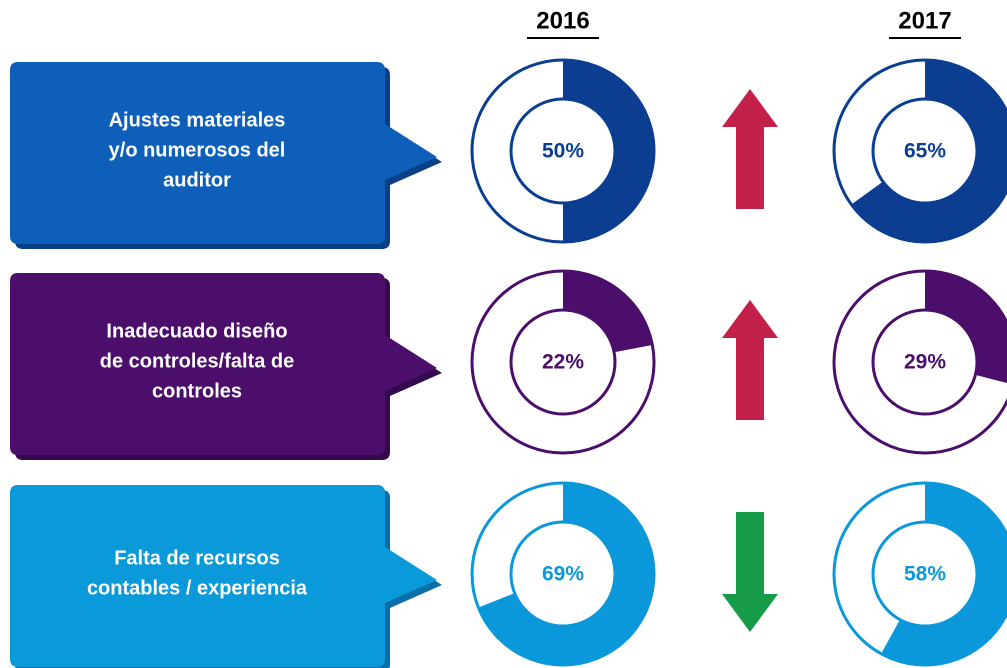  Describe the element at coordinates (197, 120) in the screenshot. I see `callout-label: Ajustes materiales` at that location.